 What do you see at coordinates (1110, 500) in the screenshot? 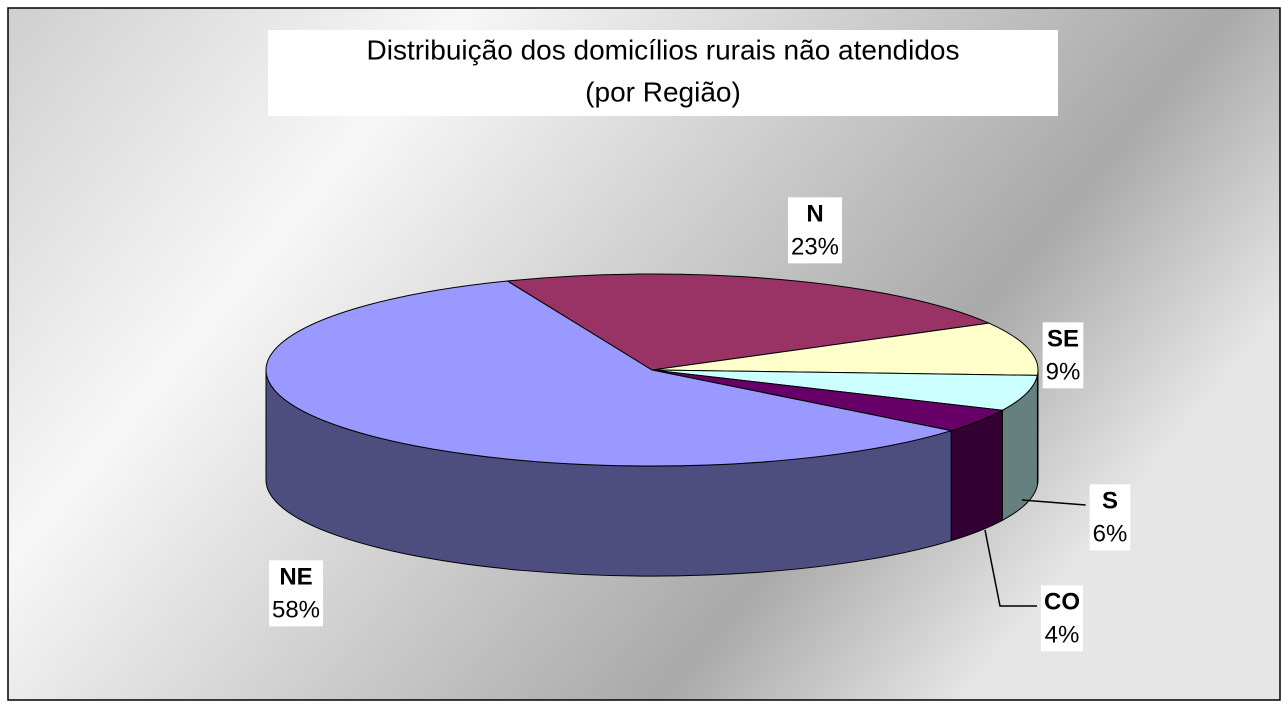
I see `category-label: S` at bounding box center [1110, 500].